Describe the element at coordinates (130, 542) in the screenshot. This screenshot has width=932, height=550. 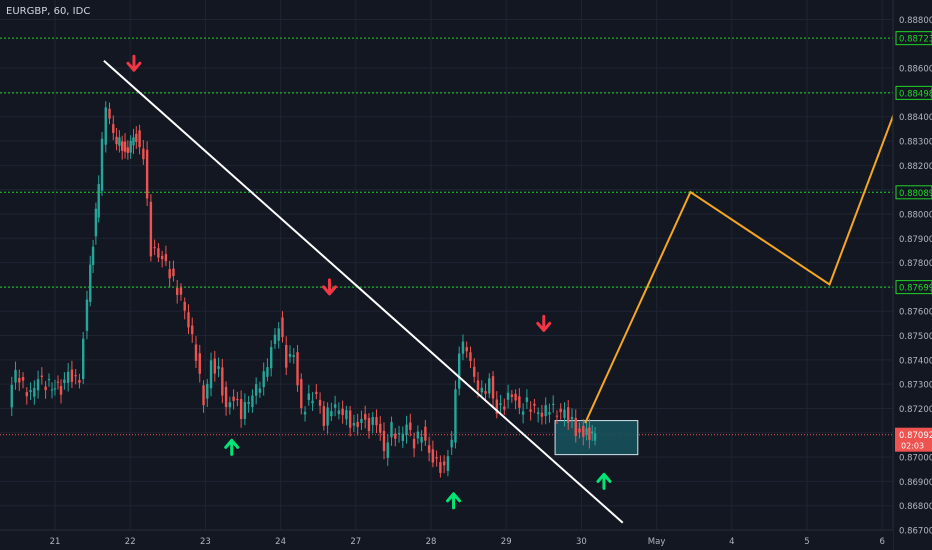
I see `time-tick-label: 22` at that location.